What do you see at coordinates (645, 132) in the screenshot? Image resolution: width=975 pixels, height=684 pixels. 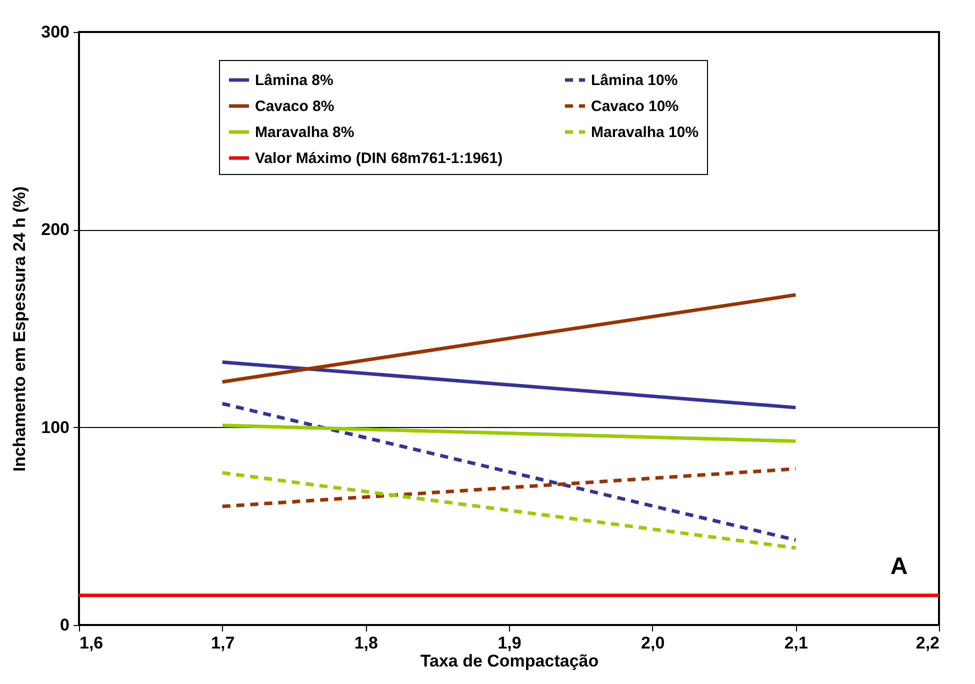 I see `legend-label: Maravalha 10%` at bounding box center [645, 132].